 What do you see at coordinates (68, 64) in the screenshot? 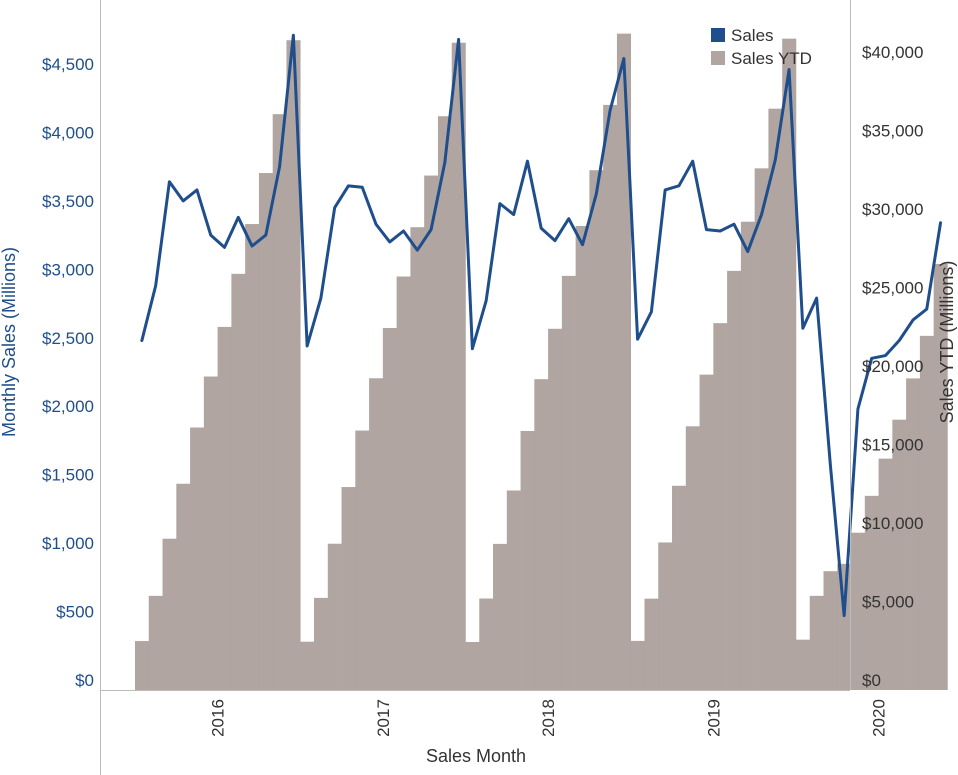
I see `y-left-tick-label: $4,500` at bounding box center [68, 64].